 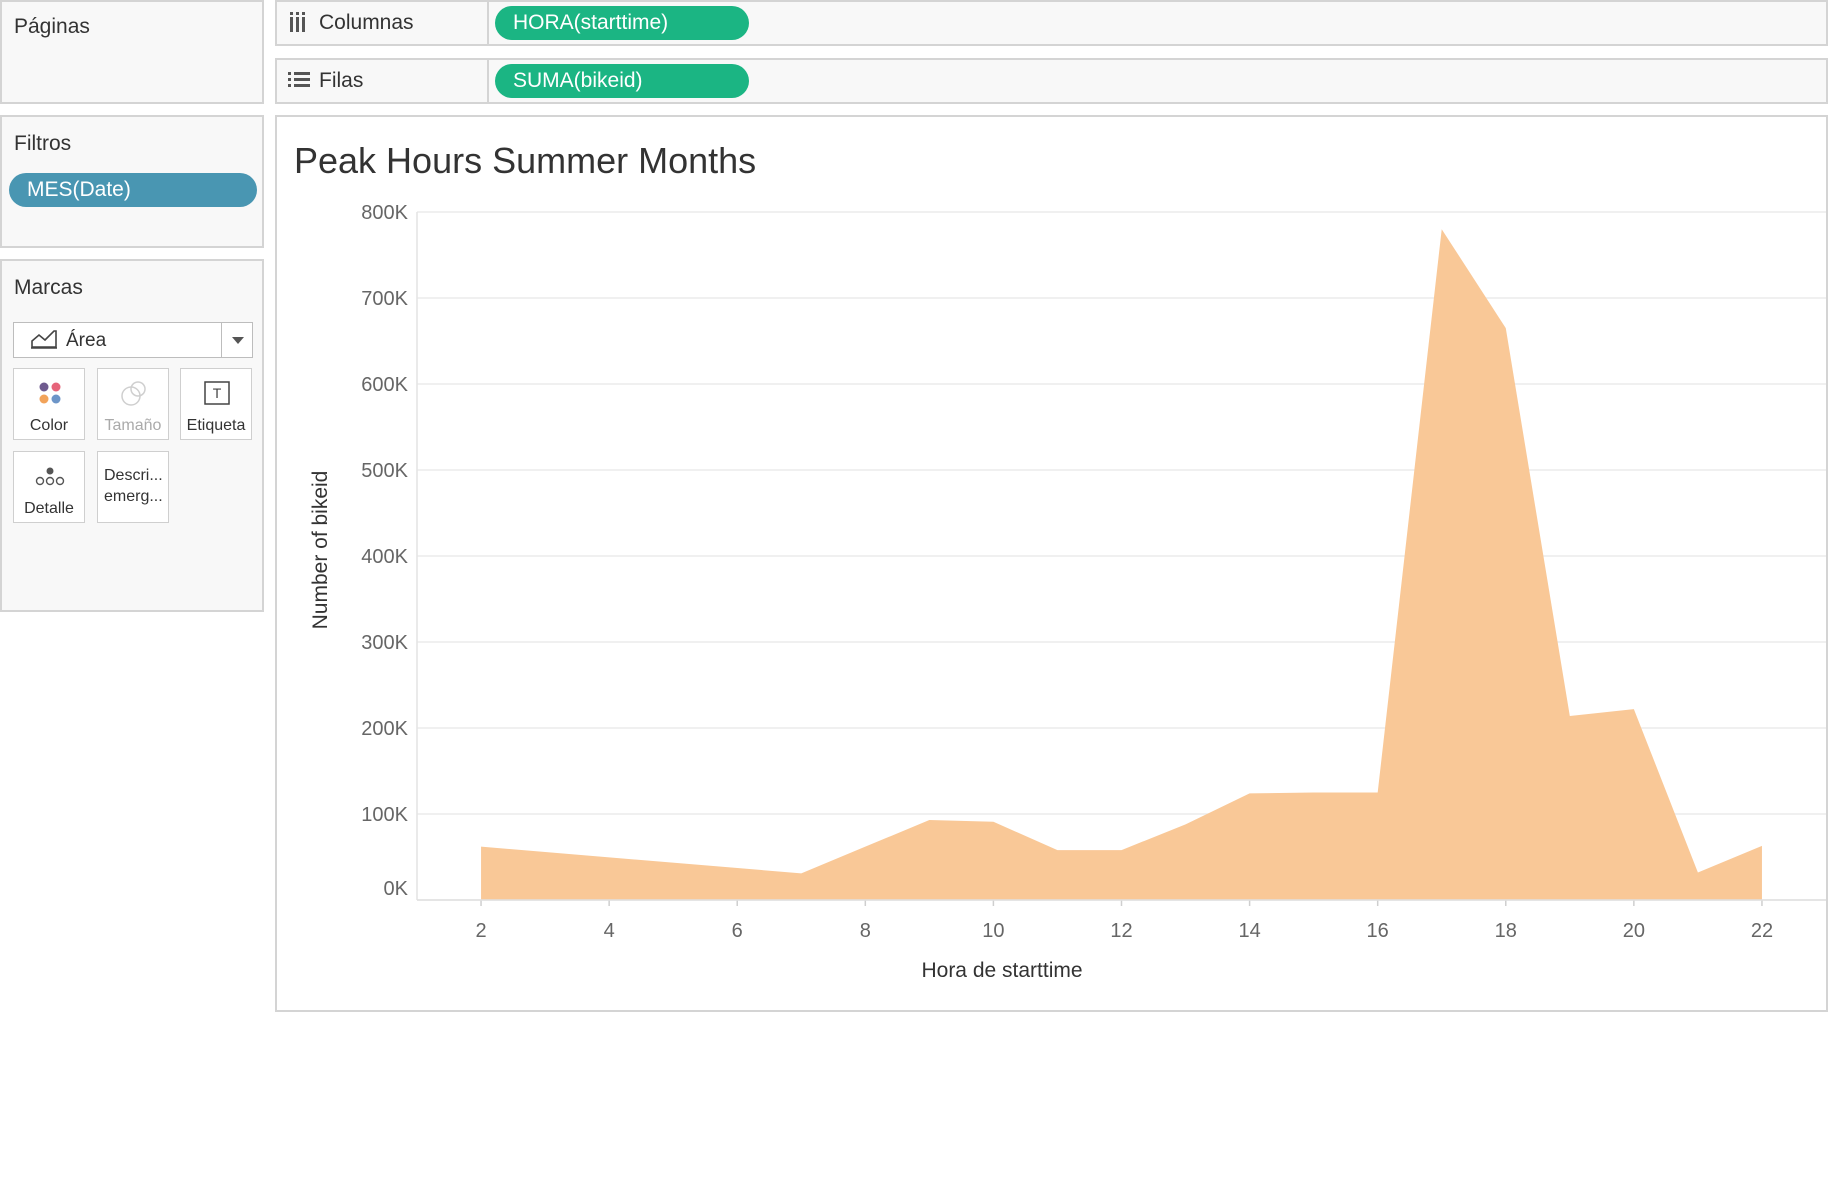 I want to click on x-tick-label: 22, so click(x=1762, y=931).